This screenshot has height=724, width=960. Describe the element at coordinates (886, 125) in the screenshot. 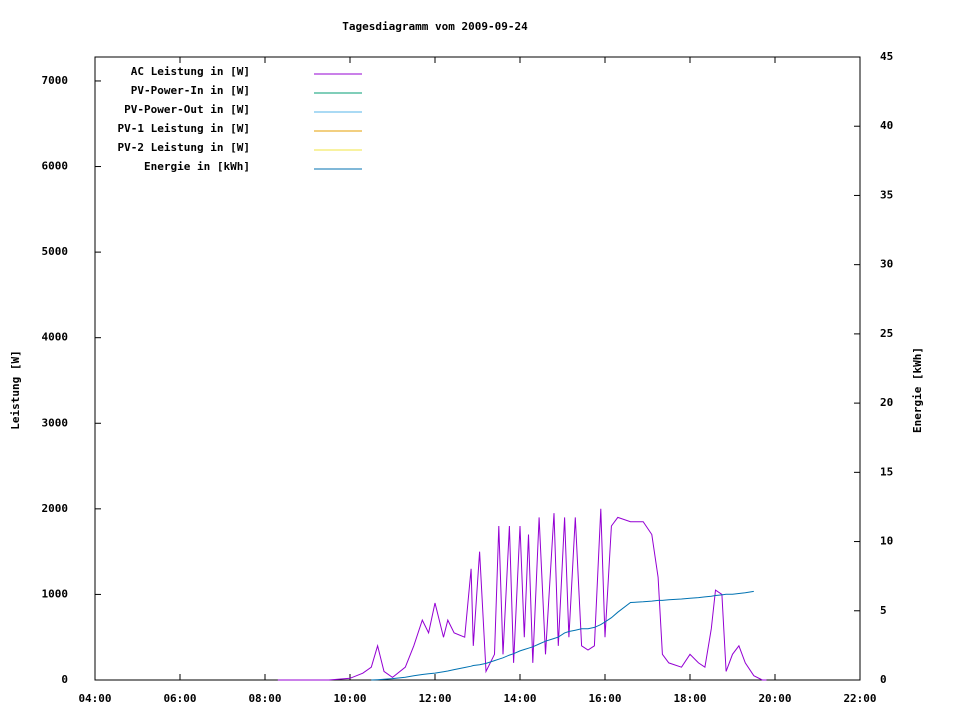

I see `y2-tick-label: 40` at that location.